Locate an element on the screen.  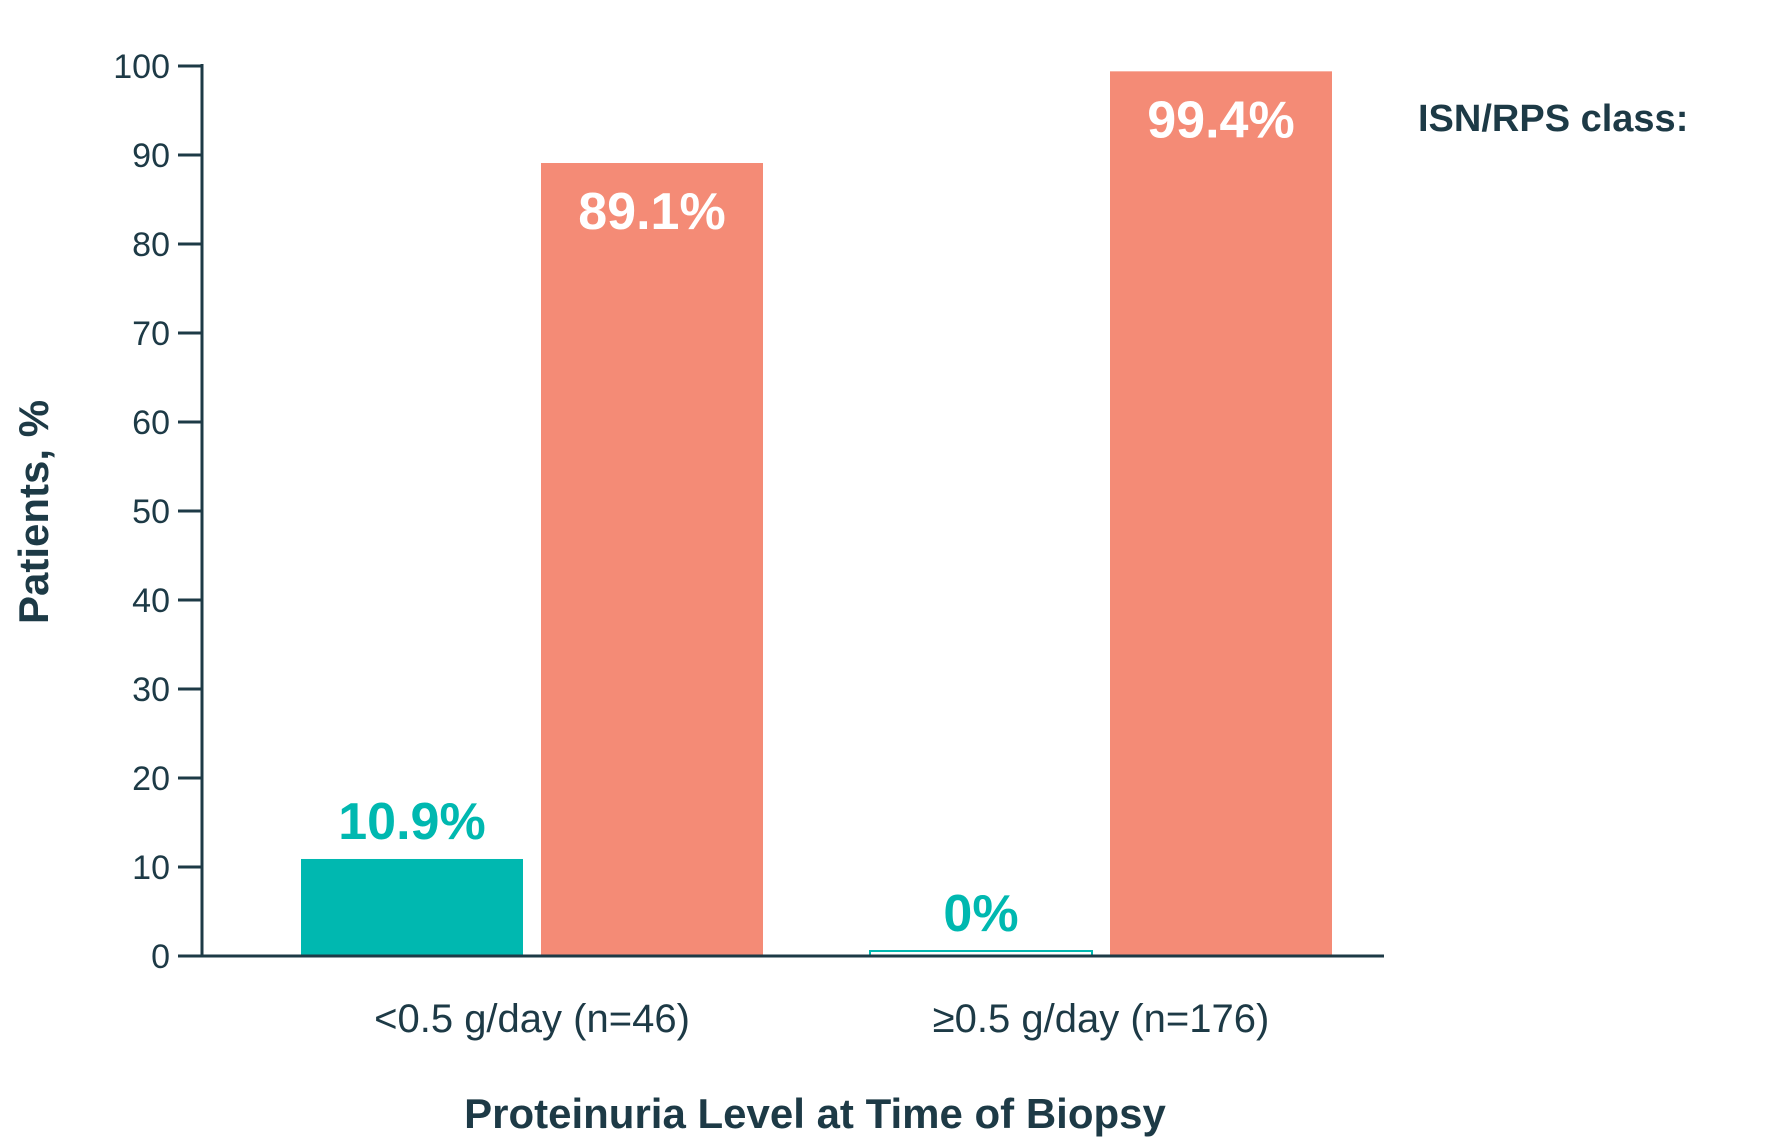
y-axis-label: Patients, % is located at coordinates (33, 512).